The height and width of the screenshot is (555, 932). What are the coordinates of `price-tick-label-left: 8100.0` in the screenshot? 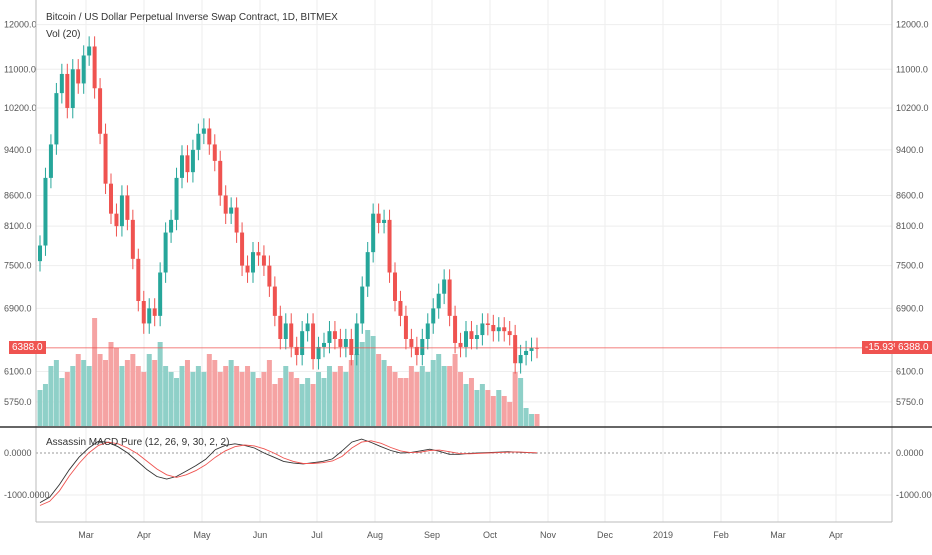 It's located at (18, 226).